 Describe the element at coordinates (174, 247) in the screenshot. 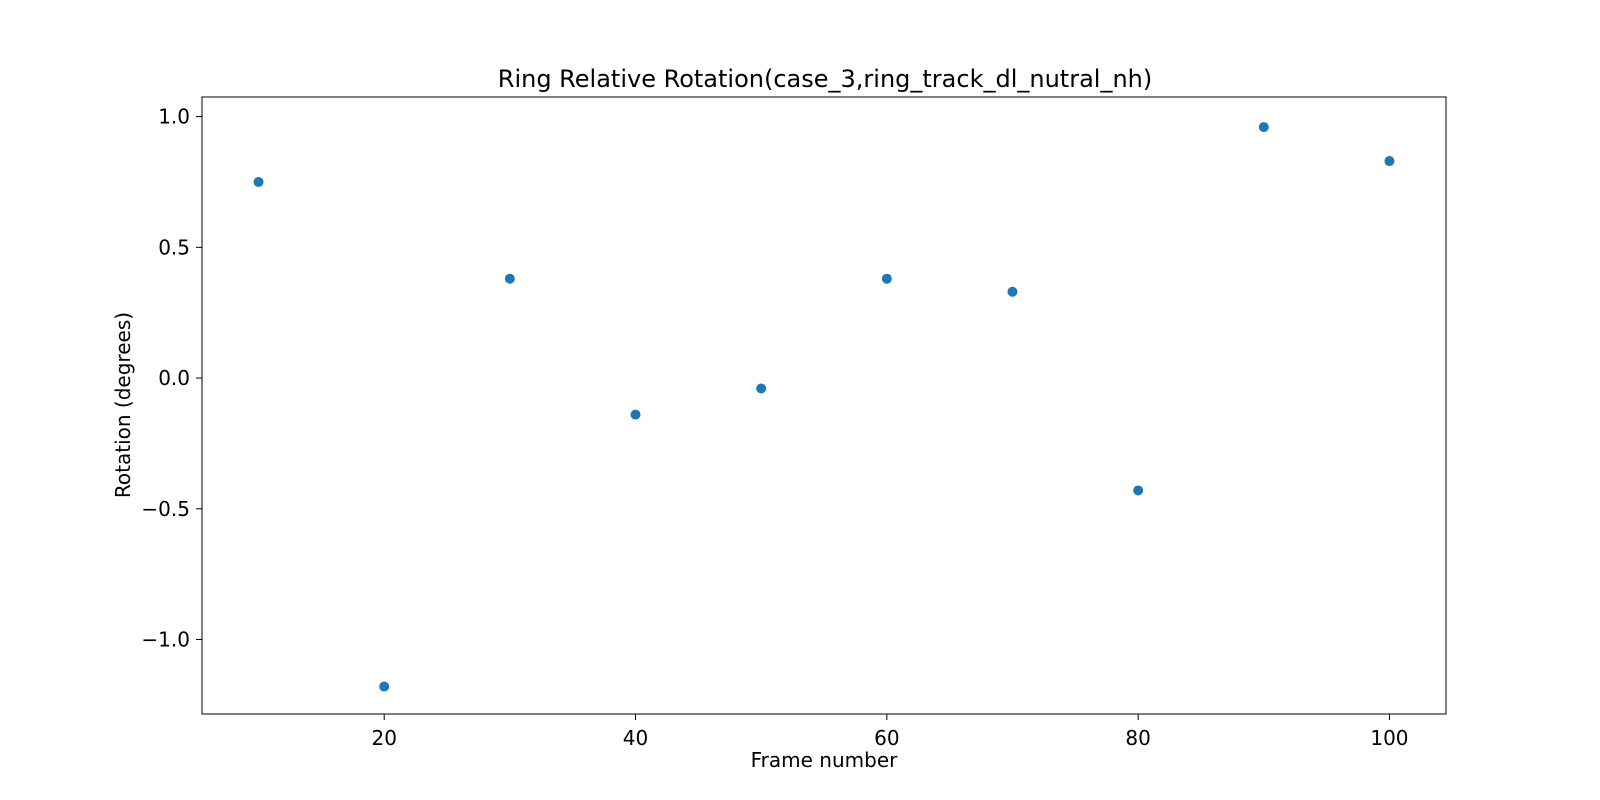

I see `y-tick-label: 0.5` at that location.